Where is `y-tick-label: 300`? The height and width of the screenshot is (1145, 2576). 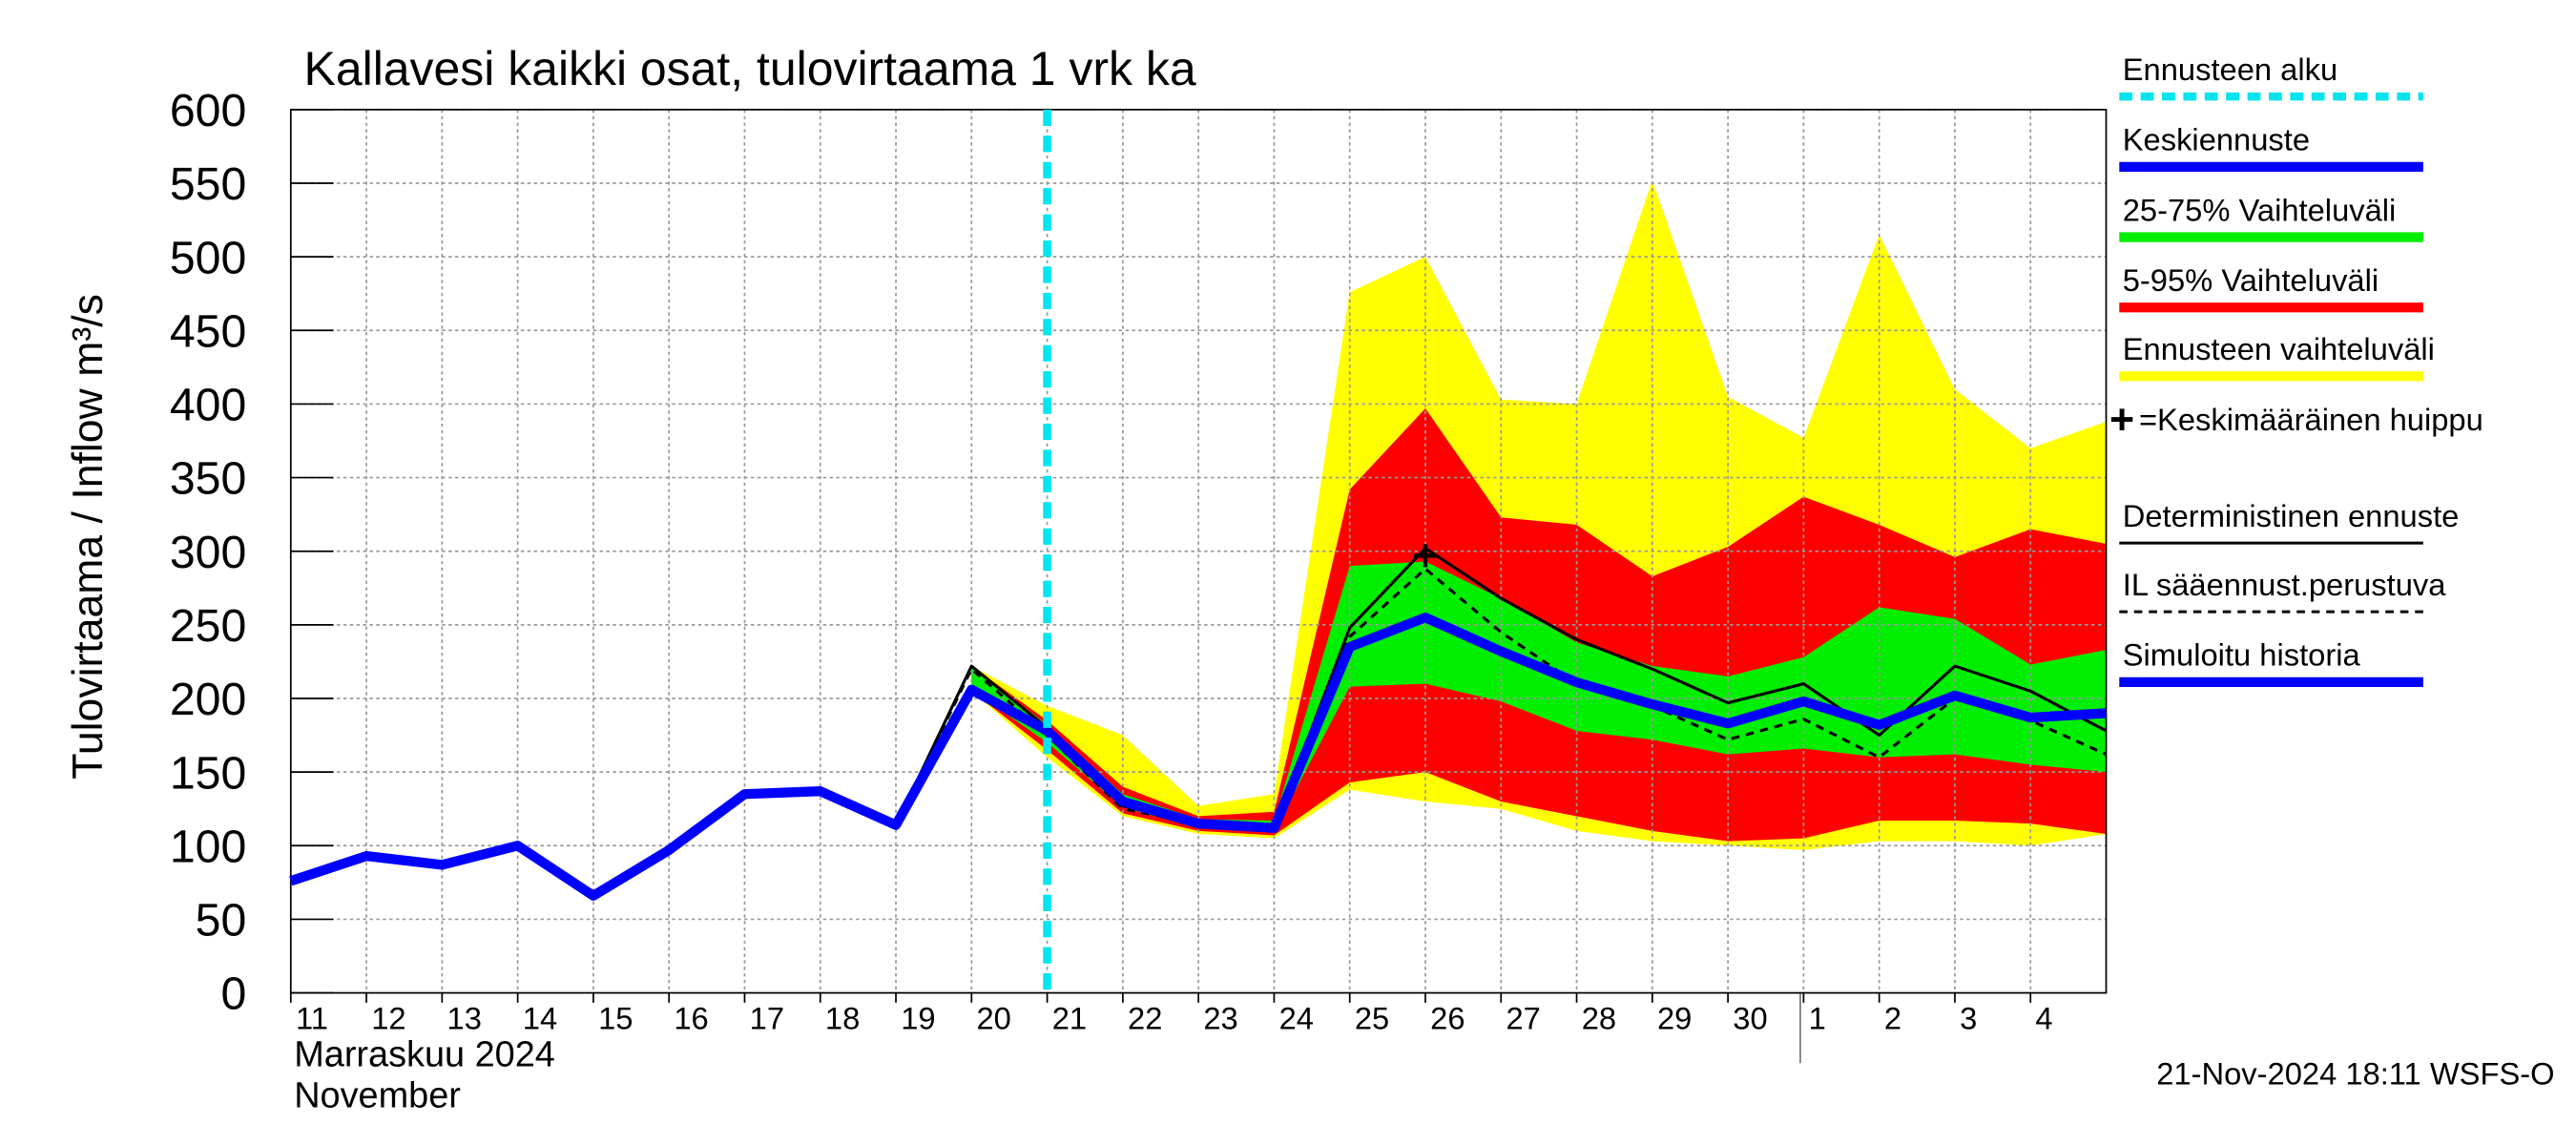 y-tick-label: 300 is located at coordinates (208, 553).